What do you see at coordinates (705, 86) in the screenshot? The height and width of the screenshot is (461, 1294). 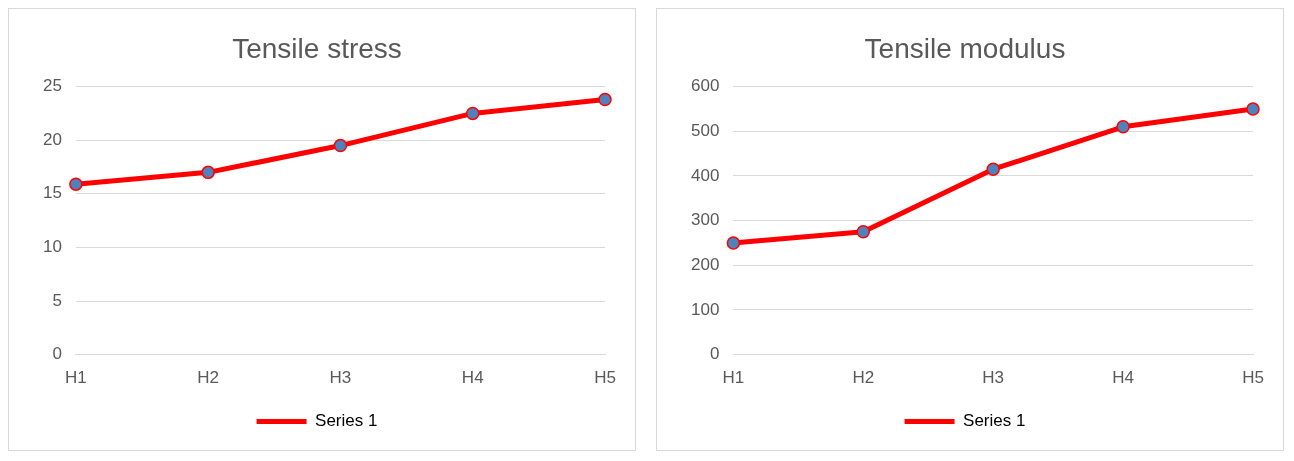 I see `y-tick-label: 600` at bounding box center [705, 86].